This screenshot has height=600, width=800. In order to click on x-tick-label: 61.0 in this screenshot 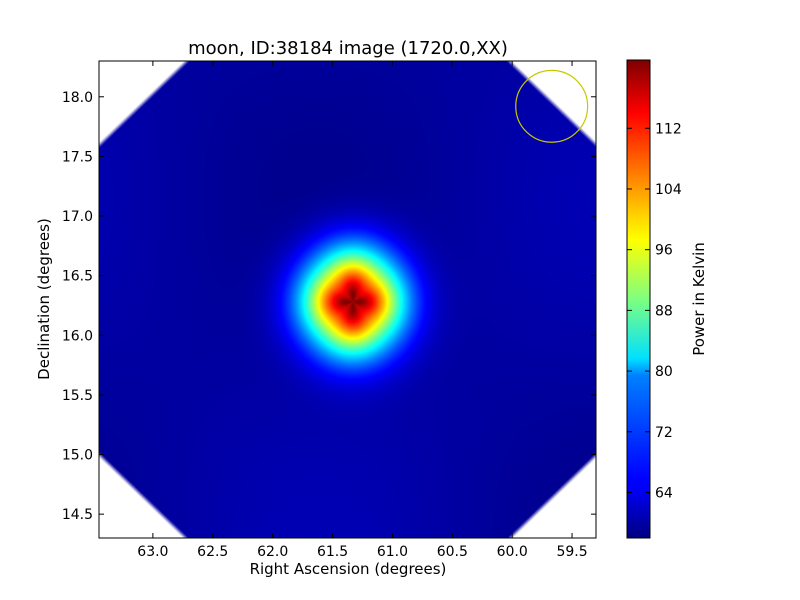, I will do `click(392, 552)`.